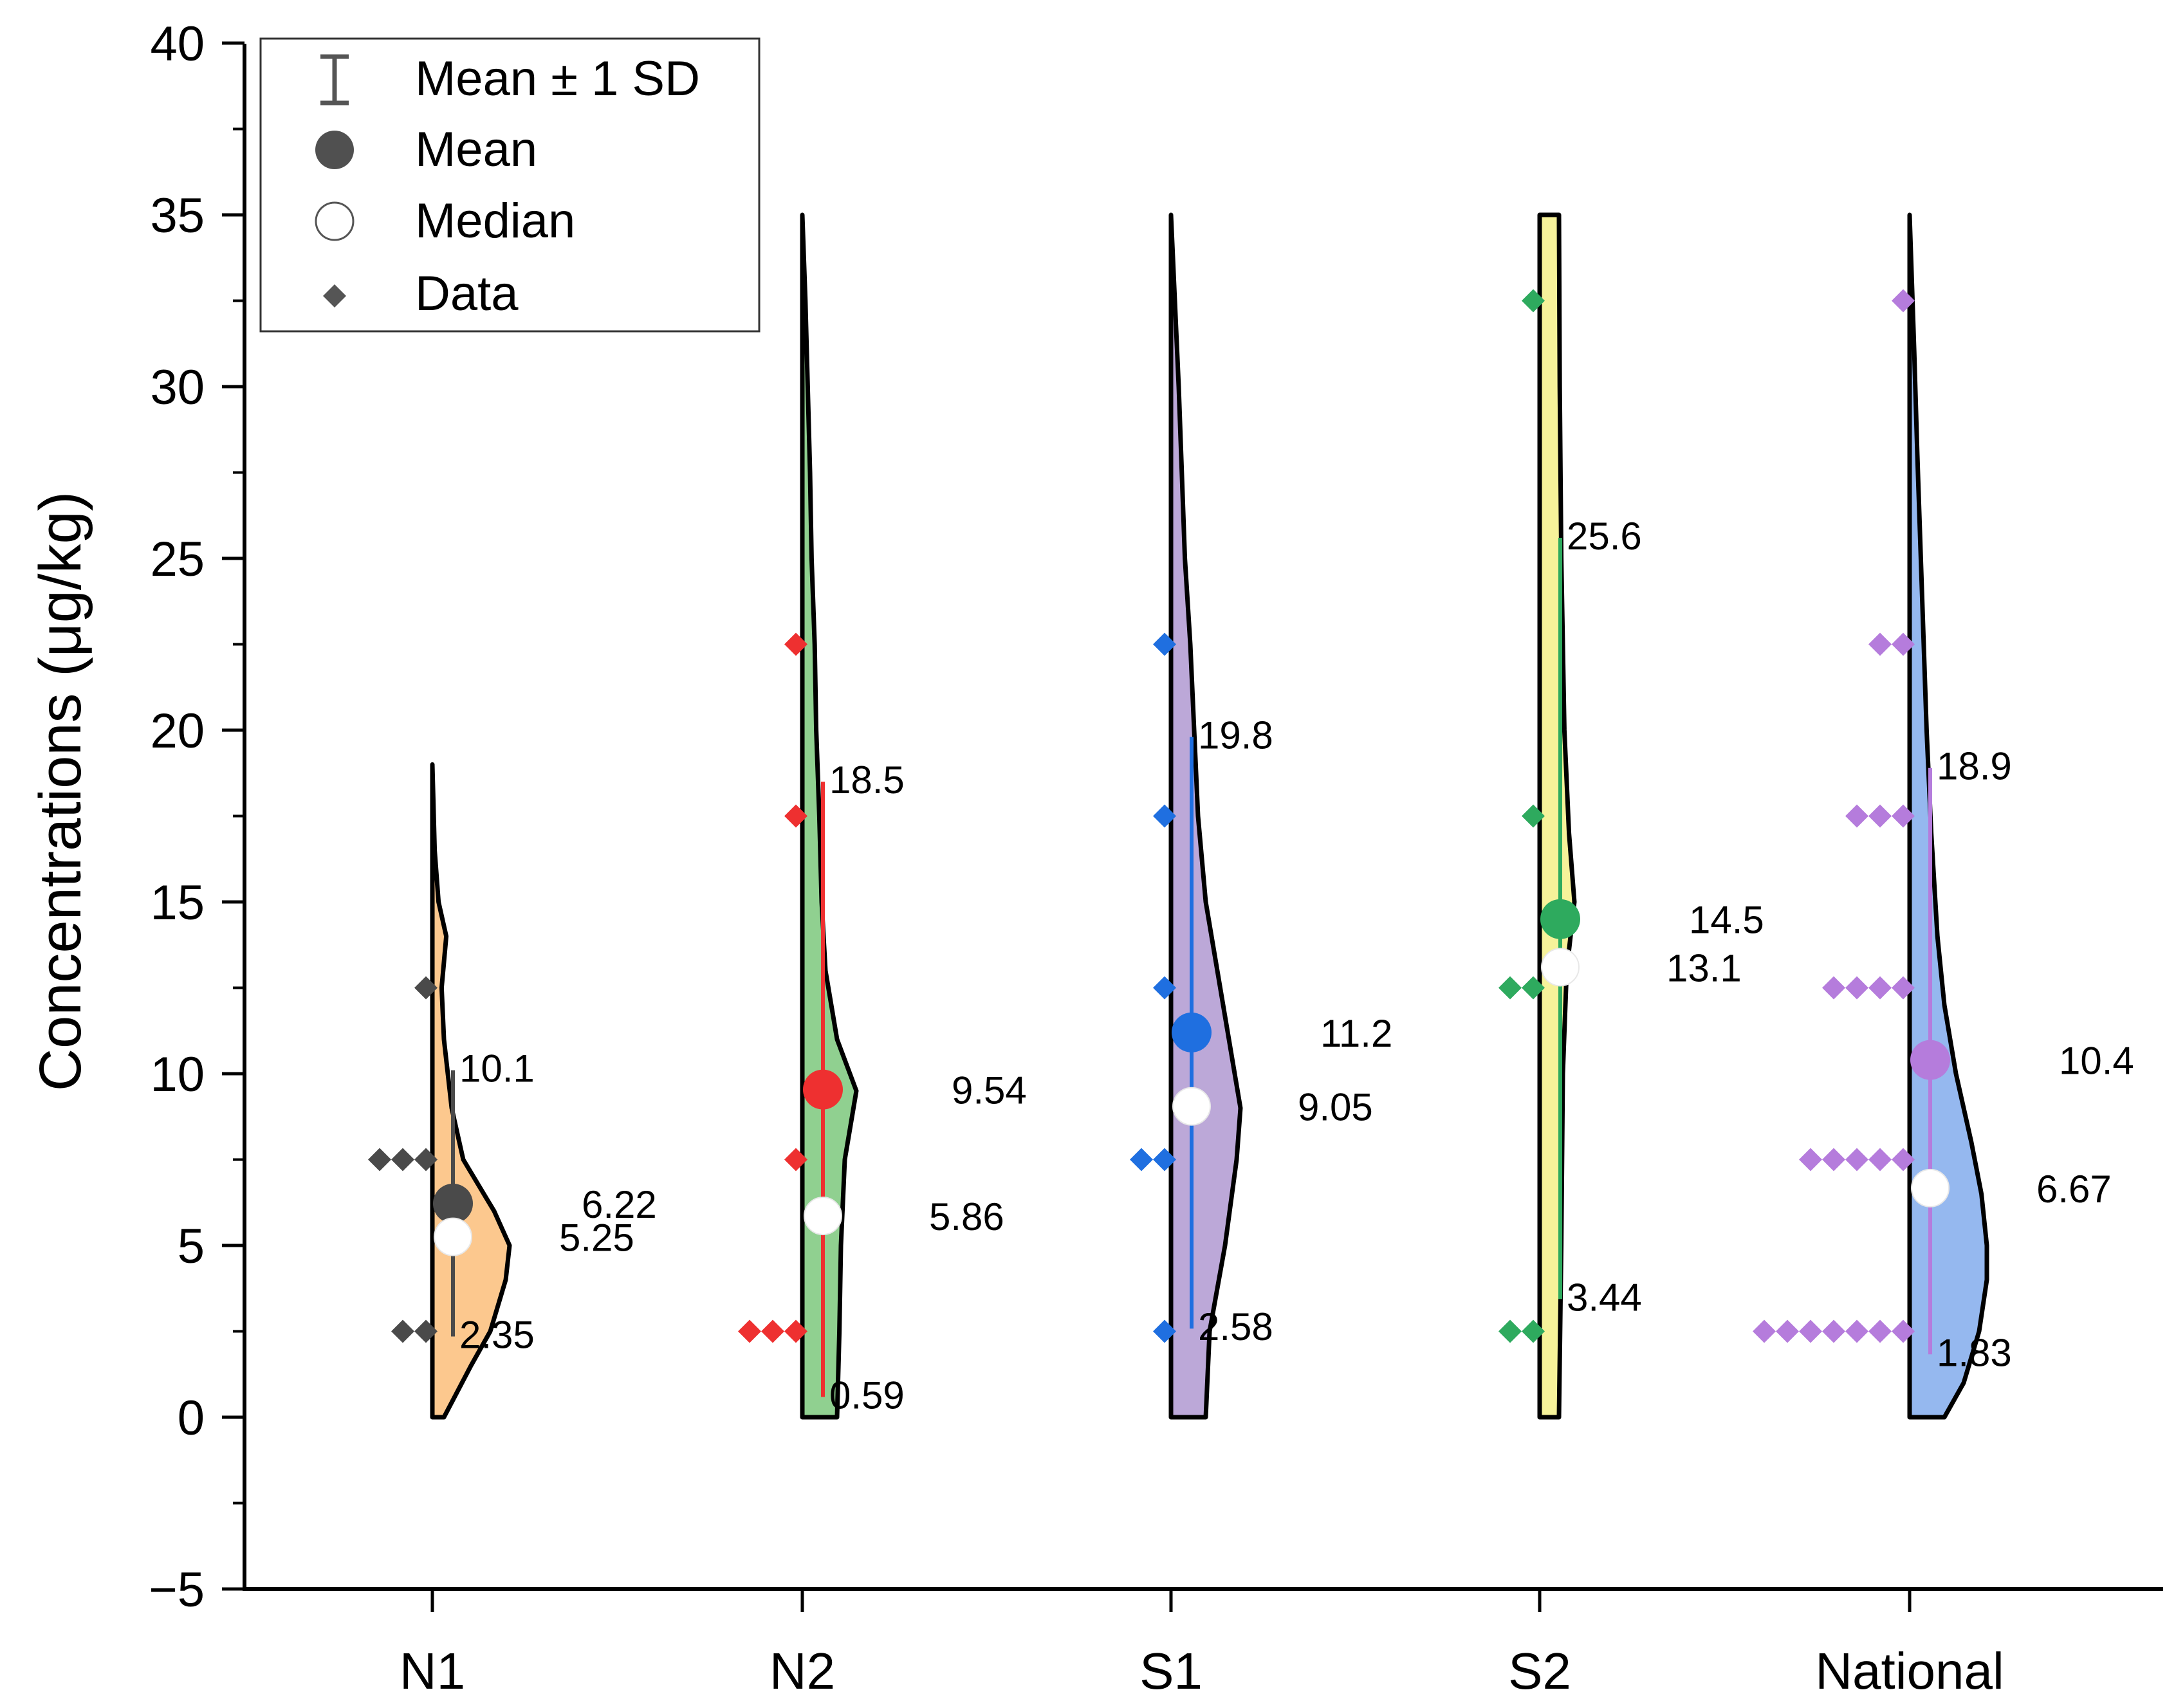 The image size is (2176, 1708). What do you see at coordinates (432, 1671) in the screenshot?
I see `x-tick-label-n1: N1` at bounding box center [432, 1671].